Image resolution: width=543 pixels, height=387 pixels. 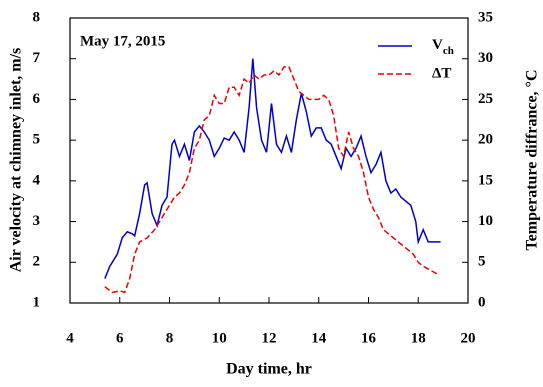 What do you see at coordinates (16, 160) in the screenshot?
I see `y-axis-label: Air velocity at chimney inlet, m/s` at bounding box center [16, 160].